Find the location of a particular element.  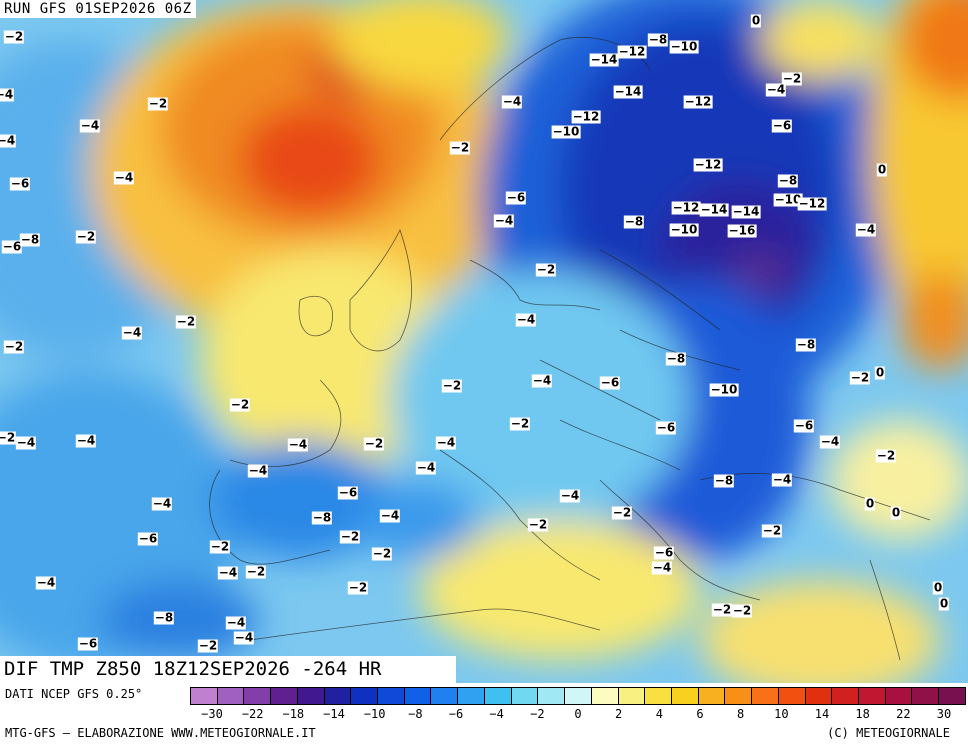

legend-tick-labels: −30 −22 −18 −14 −10 −8 −6 −4 −2 0 2 4 6 8 10 14 18 22 30 is located at coordinates (578, 715).